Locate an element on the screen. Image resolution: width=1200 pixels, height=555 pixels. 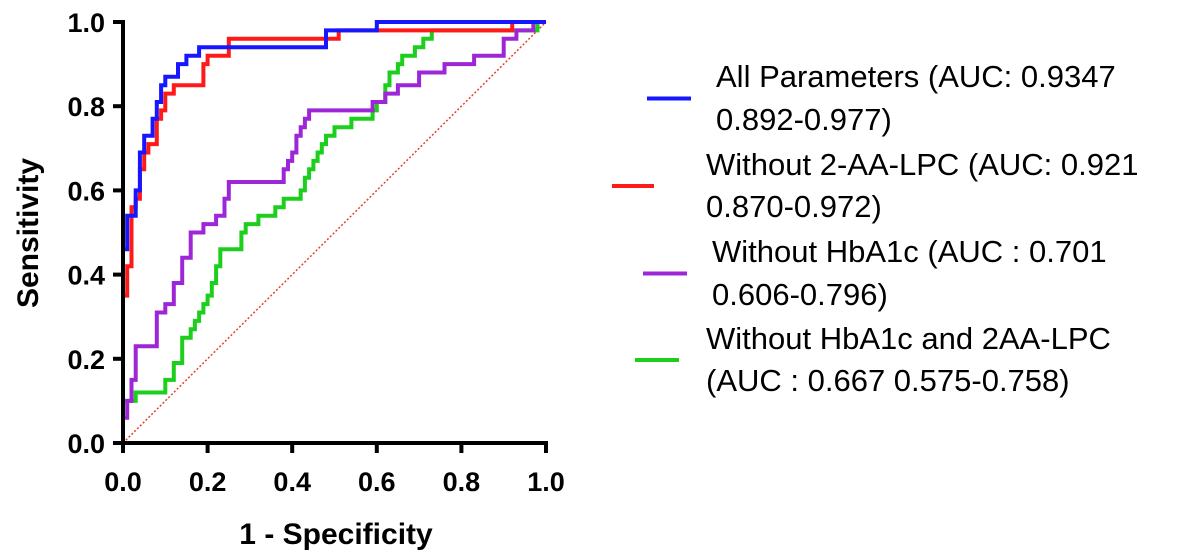
y-ticks: 0.0 0.2 0.4 0.6 0.8 1.0 is located at coordinates (95, 233).